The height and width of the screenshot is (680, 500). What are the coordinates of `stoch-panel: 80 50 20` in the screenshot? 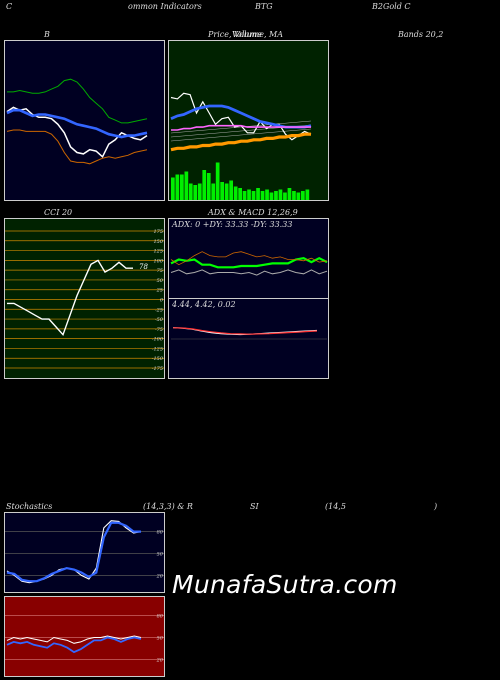 It's located at (84, 552).